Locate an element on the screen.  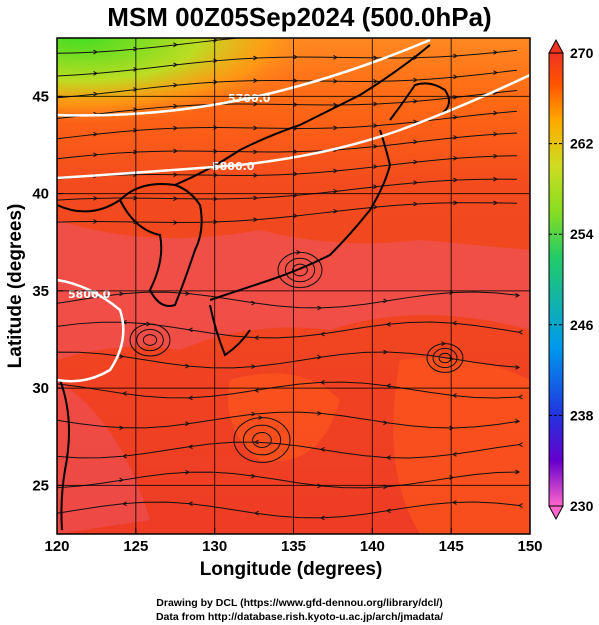
y-tick-label: 45 is located at coordinates (40, 96).